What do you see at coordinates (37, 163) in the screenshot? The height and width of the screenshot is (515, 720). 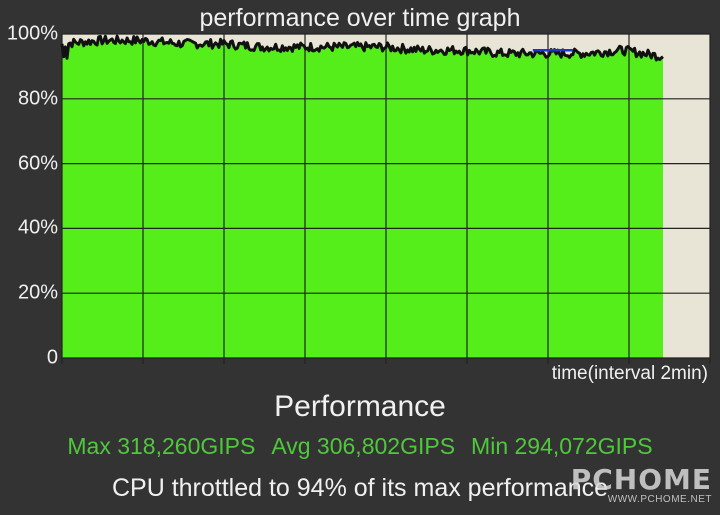 I see `y-tick-label: 60%` at bounding box center [37, 163].